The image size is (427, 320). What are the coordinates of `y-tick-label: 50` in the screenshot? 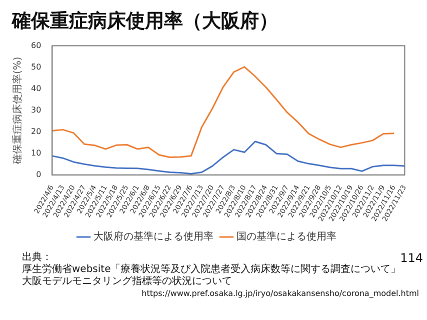 It's located at (36, 67).